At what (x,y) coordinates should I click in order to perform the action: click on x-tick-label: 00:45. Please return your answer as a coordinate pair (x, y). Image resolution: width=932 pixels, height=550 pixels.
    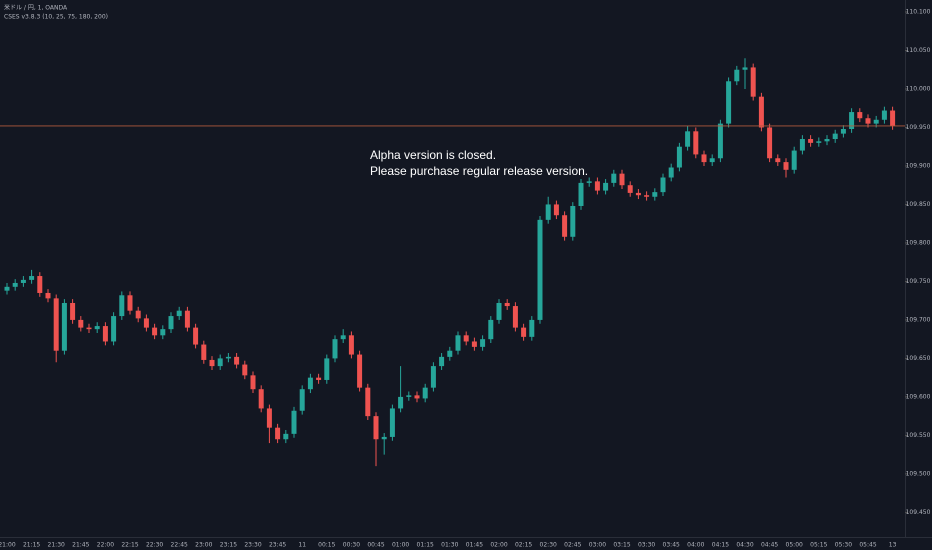
    Looking at the image, I should click on (375, 545).